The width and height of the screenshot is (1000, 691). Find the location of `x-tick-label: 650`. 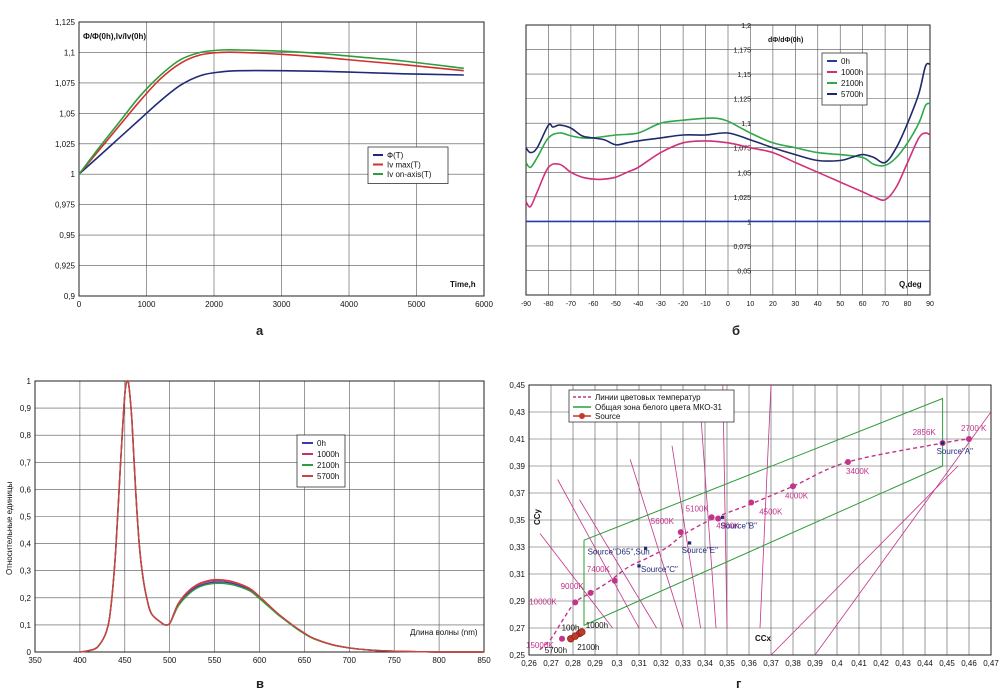

x-tick-label: 650 is located at coordinates (305, 660).